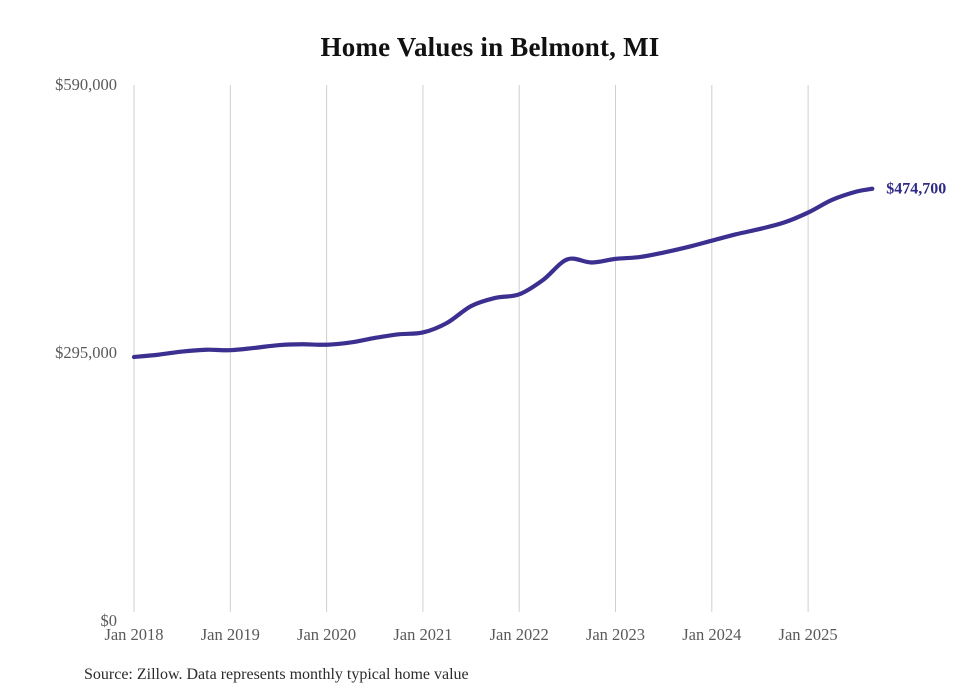 The width and height of the screenshot is (980, 699). I want to click on x-axis-tick-label: Jan 2024, so click(711, 634).